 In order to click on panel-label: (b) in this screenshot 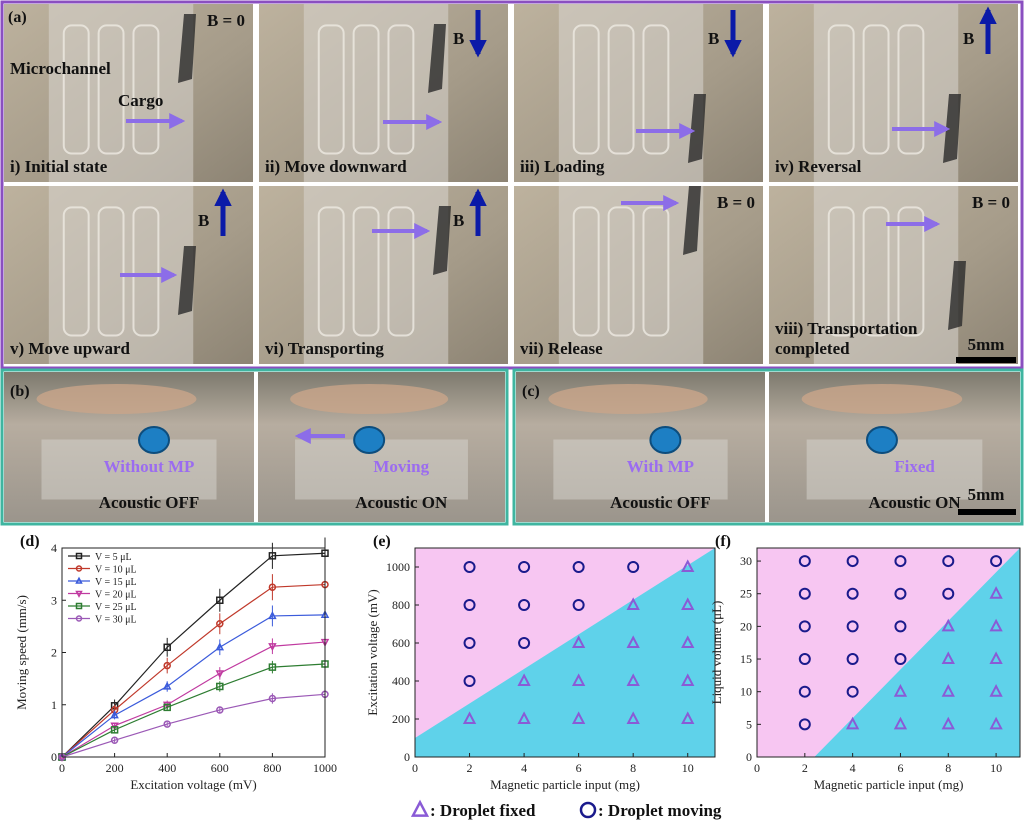, I will do `click(20, 391)`.